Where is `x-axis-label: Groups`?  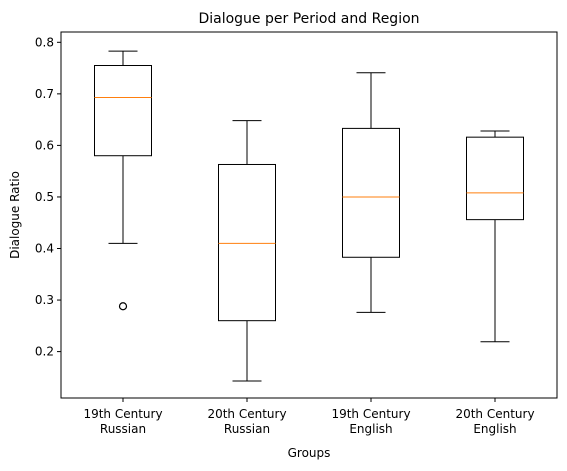 x-axis-label: Groups is located at coordinates (309, 453).